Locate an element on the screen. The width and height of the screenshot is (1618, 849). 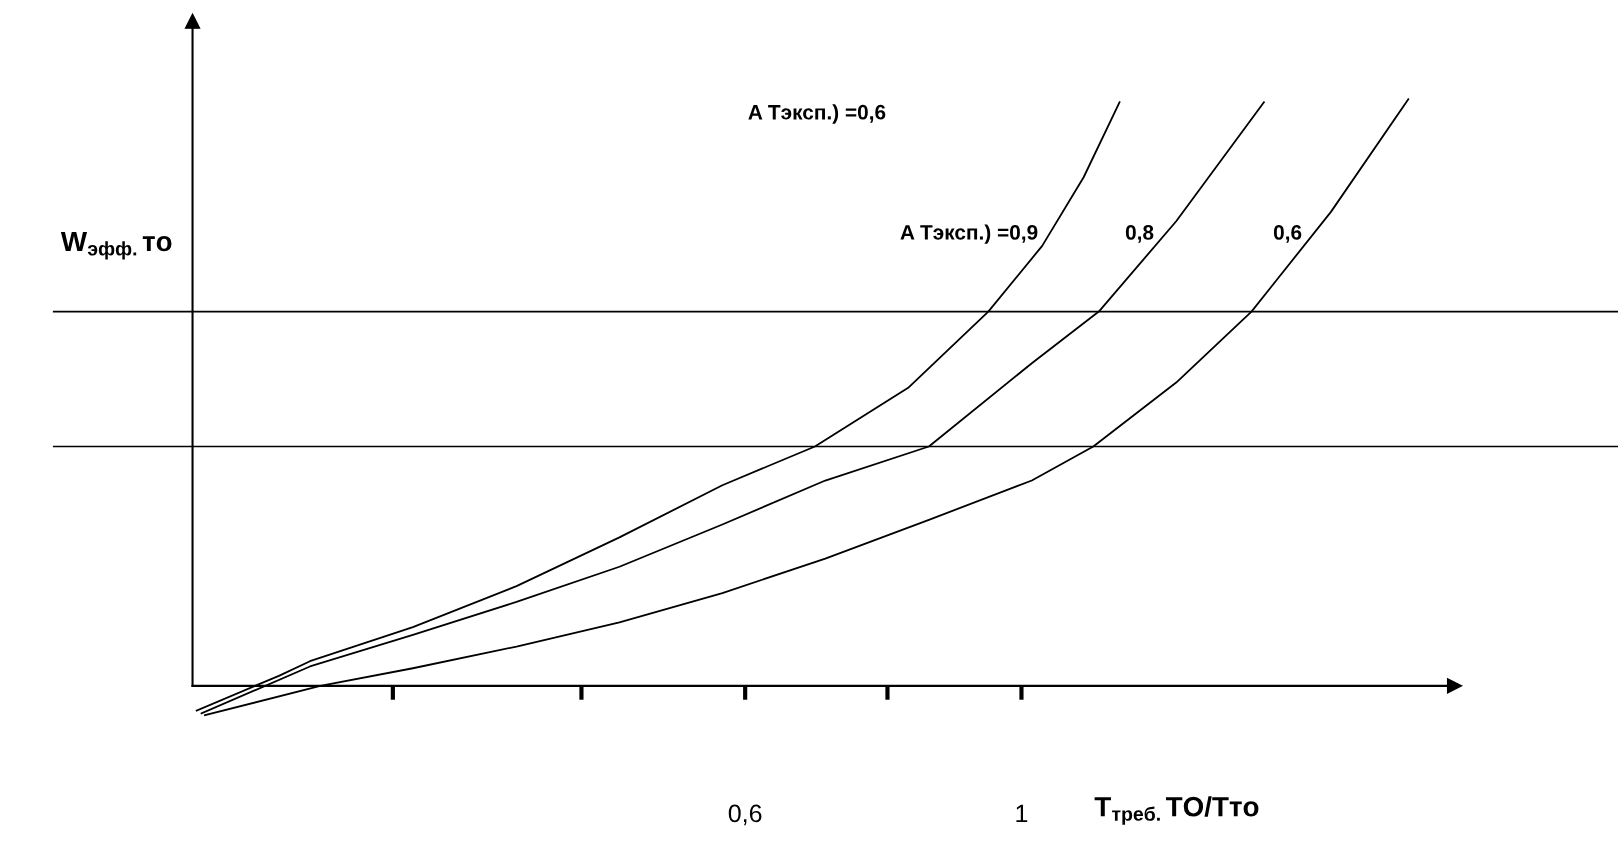
series-label: 0,8 is located at coordinates (1139, 234).